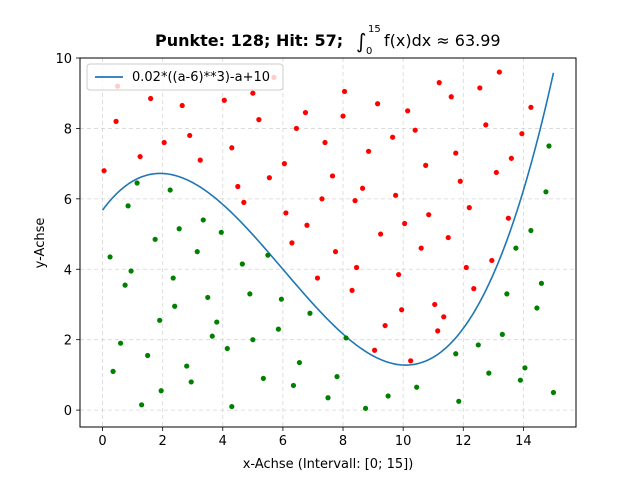  What do you see at coordinates (201, 77) in the screenshot?
I see `legend-label: 0.02*((a-6)**3)-a+10` at bounding box center [201, 77].